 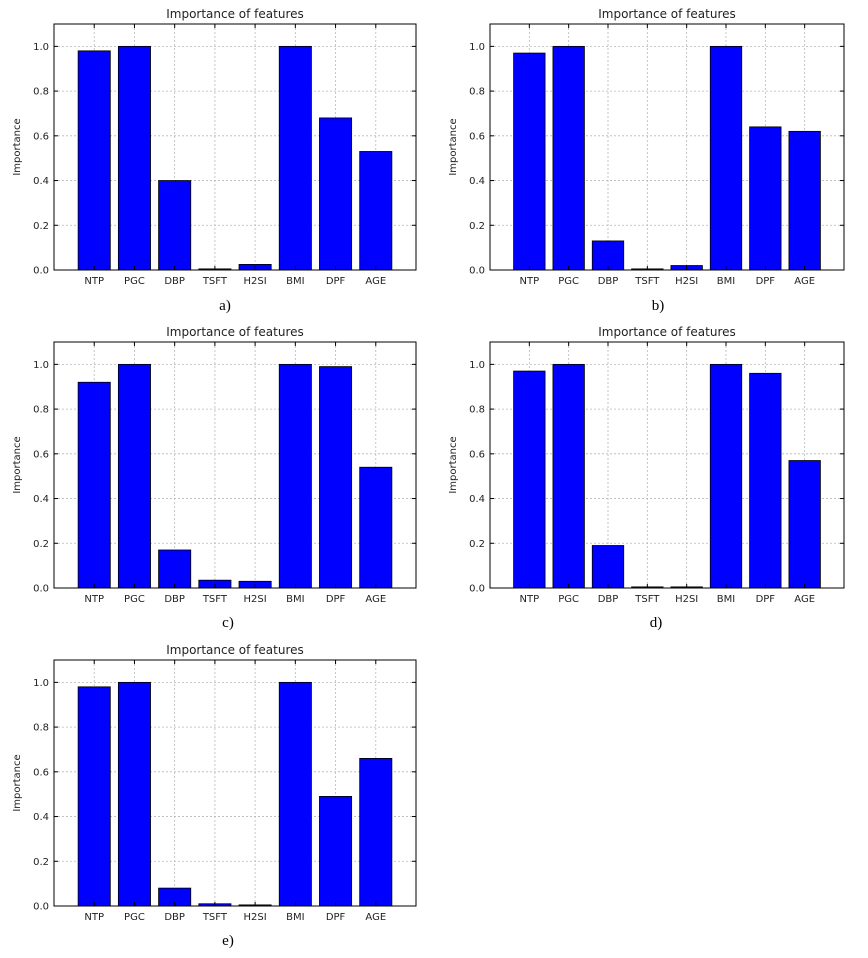 I want to click on panel-caption: c), so click(x=228, y=623).